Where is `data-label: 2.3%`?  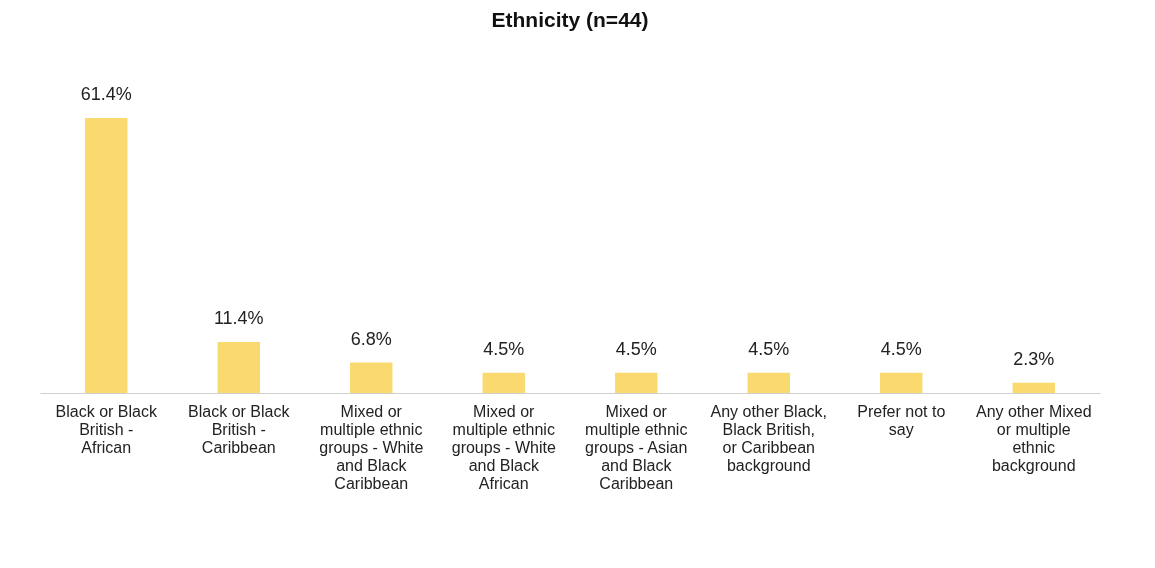
data-label: 2.3% is located at coordinates (1034, 358).